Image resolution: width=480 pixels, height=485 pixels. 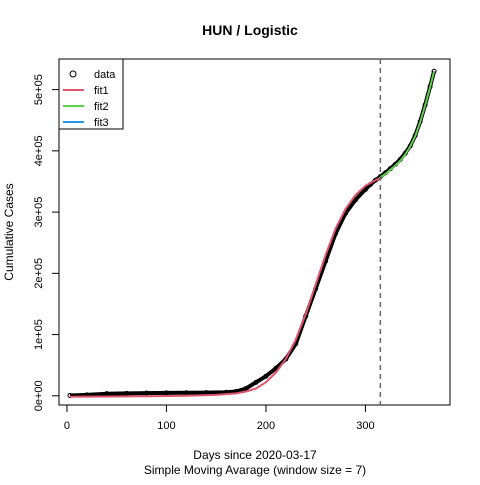 I want to click on y-tick-label: 5e+05, so click(x=39, y=89).